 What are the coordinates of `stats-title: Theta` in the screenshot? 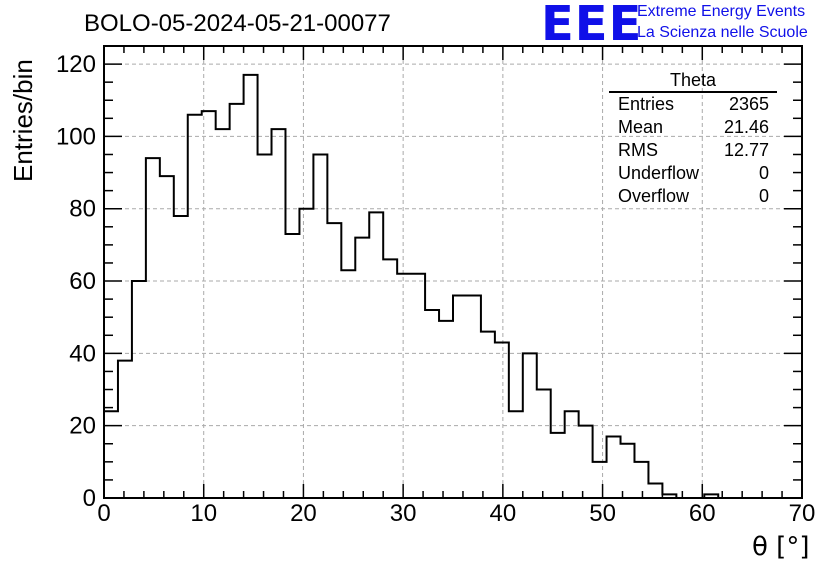 It's located at (693, 81).